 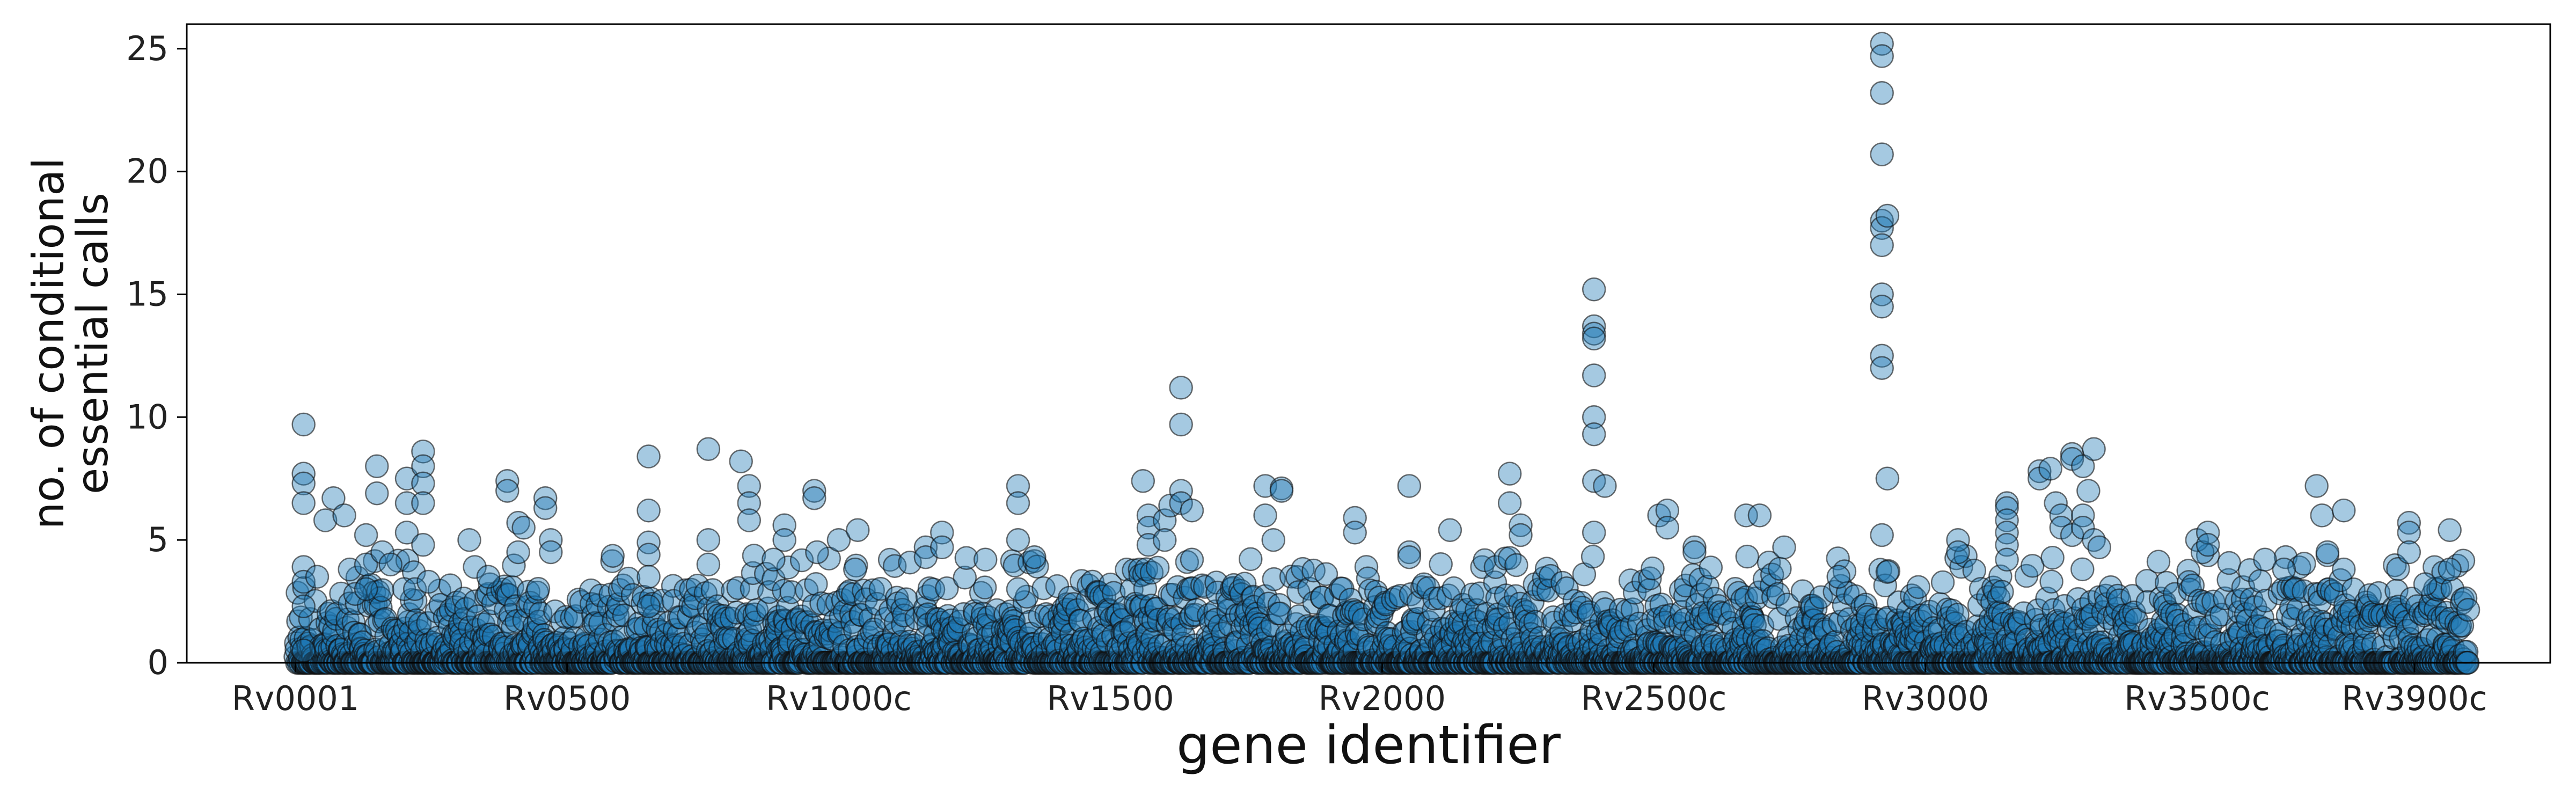 What do you see at coordinates (839, 698) in the screenshot?
I see `x-tick-label: Rv1000c` at bounding box center [839, 698].